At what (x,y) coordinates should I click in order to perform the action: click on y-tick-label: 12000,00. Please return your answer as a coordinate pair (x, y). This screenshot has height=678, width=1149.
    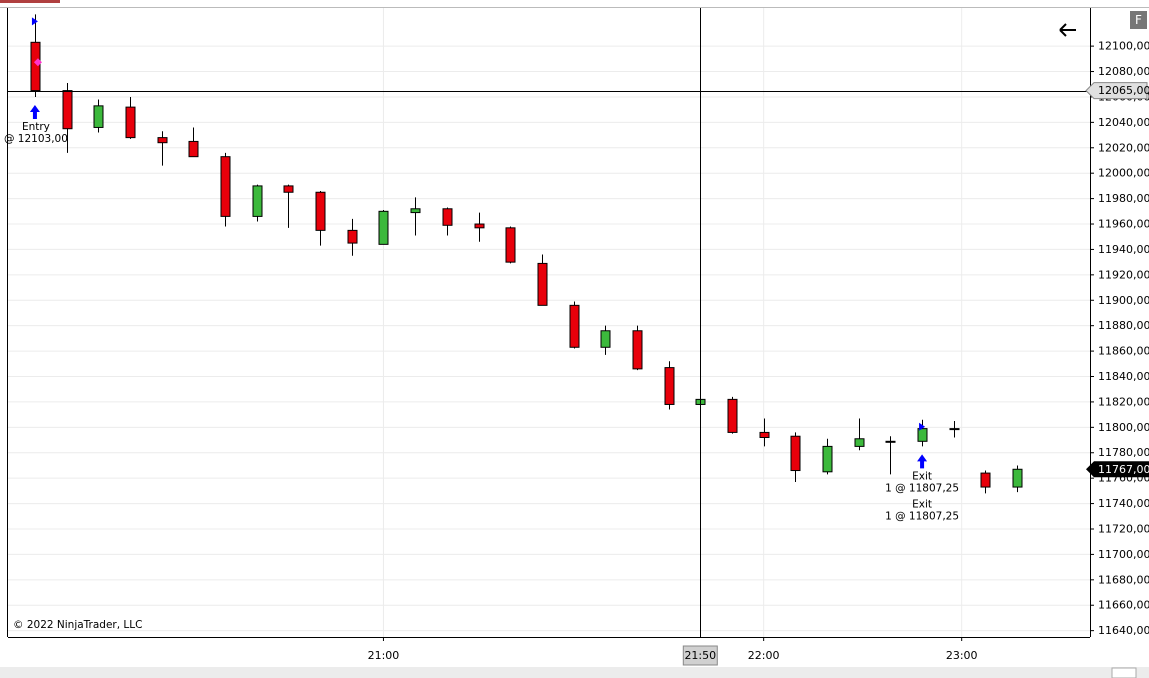
    Looking at the image, I should click on (1123, 173).